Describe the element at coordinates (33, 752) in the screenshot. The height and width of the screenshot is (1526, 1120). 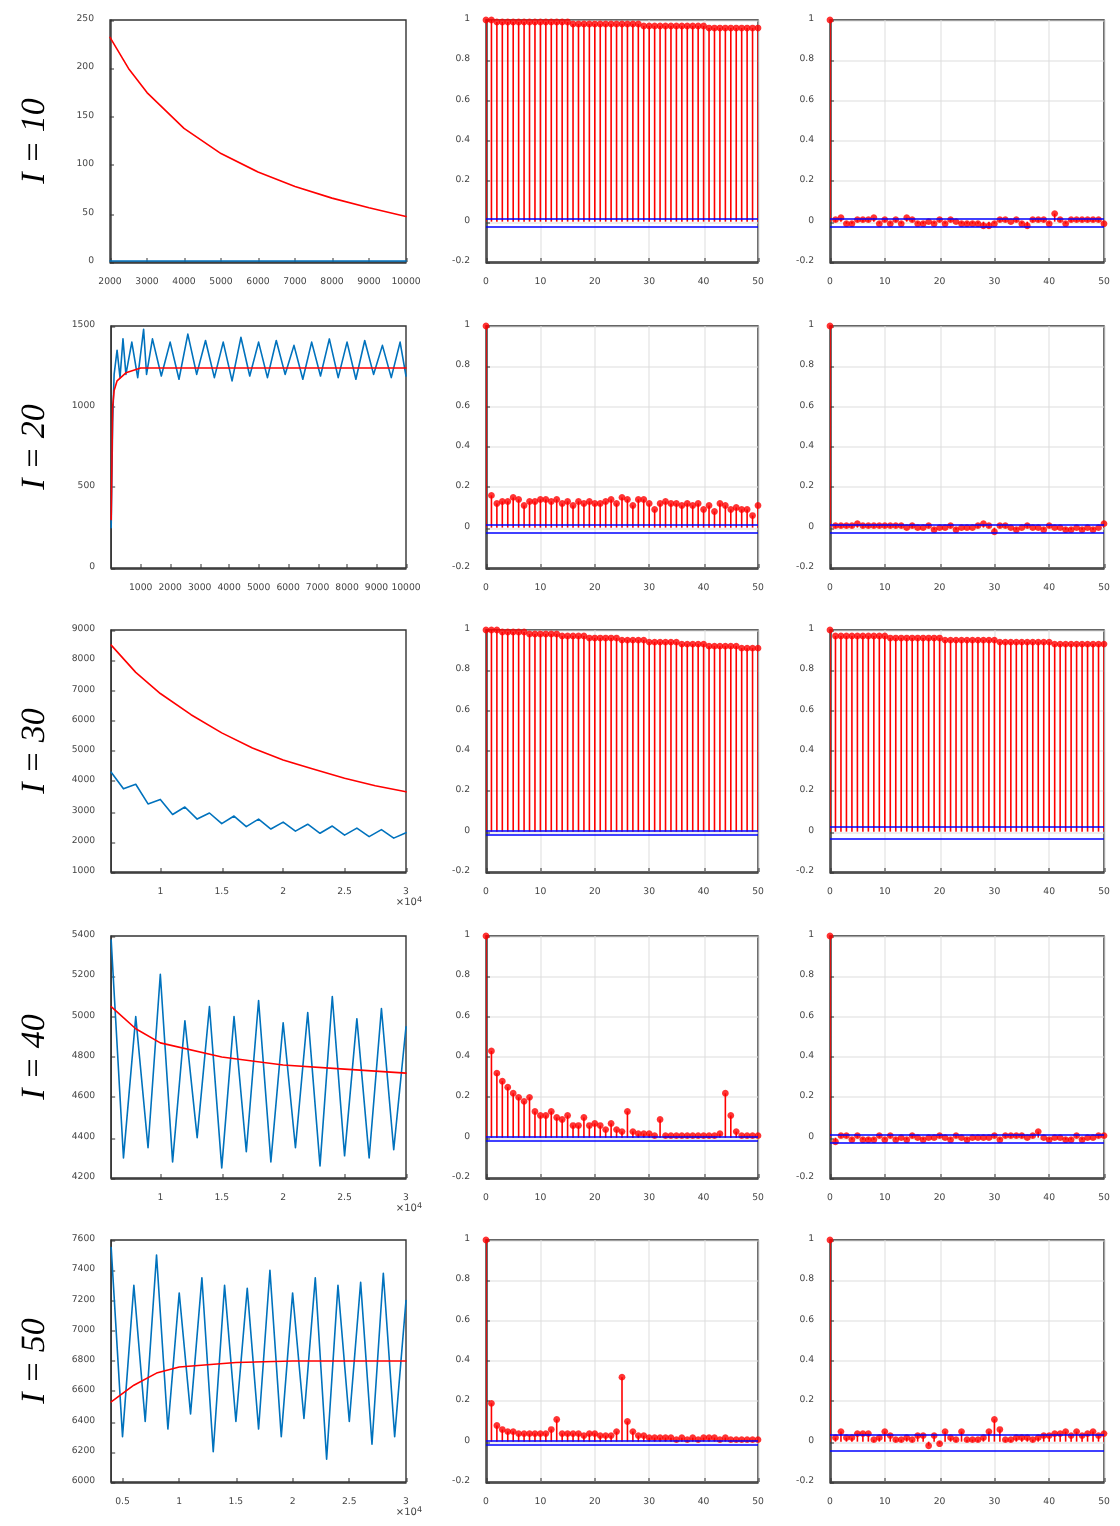
I see `y-axis-title: I = 30` at that location.